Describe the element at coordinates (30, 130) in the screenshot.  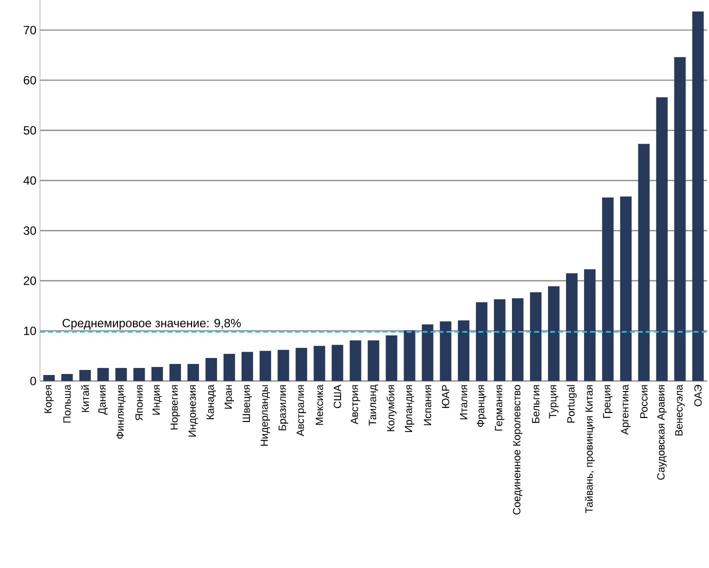
I see `y-tick-label: 50` at that location.